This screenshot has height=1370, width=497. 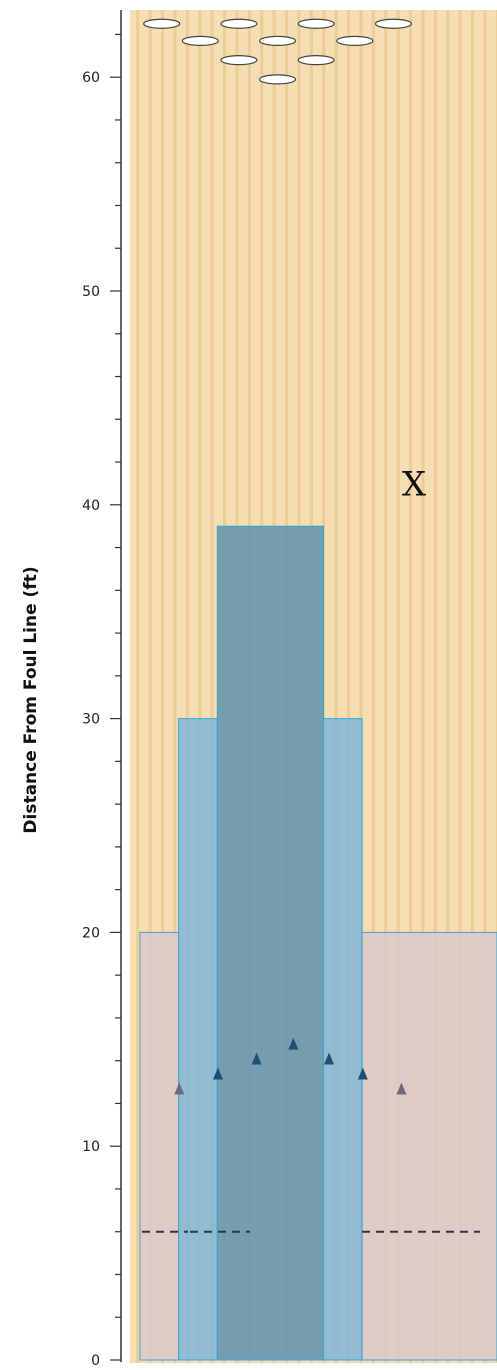 I want to click on y-tick-label: 30, so click(x=91, y=720).